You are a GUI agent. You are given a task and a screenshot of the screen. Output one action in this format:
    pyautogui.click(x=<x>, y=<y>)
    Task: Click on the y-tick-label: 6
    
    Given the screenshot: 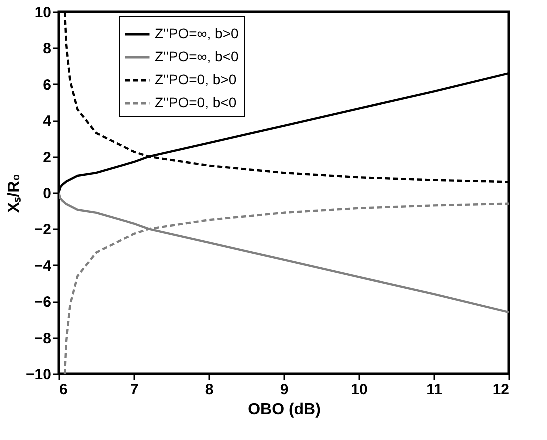 What is the action you would take?
    pyautogui.click(x=47, y=85)
    